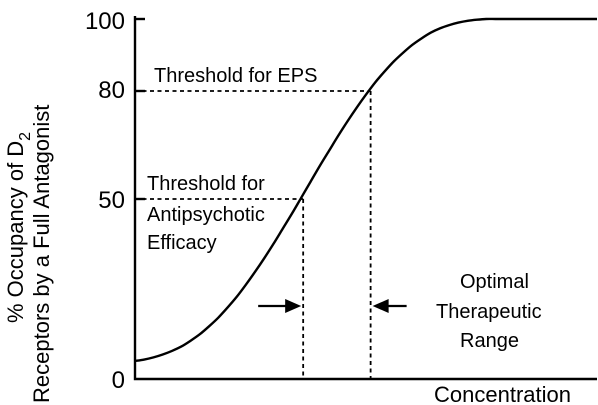  I want to click on therapeutic-range-label-line3: Range, so click(489, 341).